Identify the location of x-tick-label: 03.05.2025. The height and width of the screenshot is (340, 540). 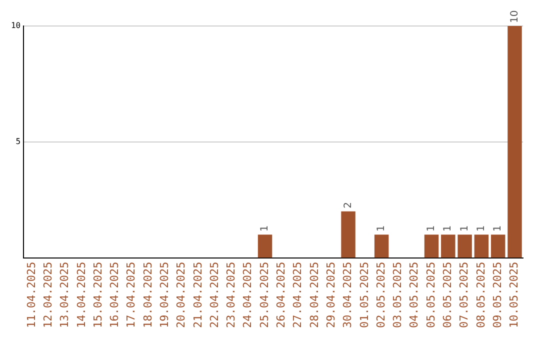
(397, 295).